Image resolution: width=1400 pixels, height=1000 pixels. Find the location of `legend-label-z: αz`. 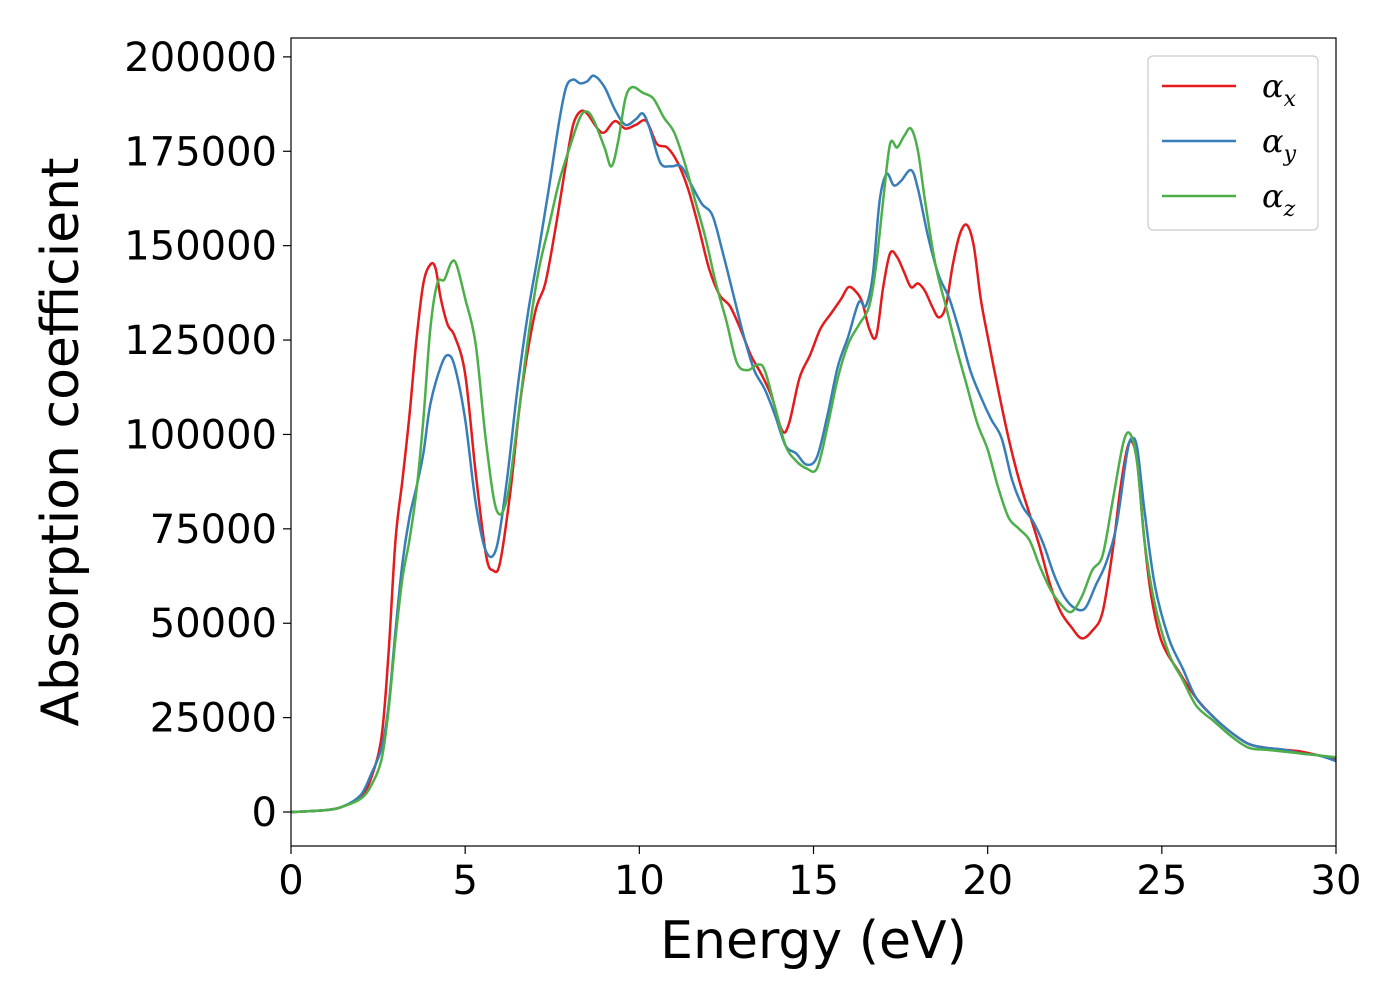

legend-label-z: αz is located at coordinates (1279, 199).